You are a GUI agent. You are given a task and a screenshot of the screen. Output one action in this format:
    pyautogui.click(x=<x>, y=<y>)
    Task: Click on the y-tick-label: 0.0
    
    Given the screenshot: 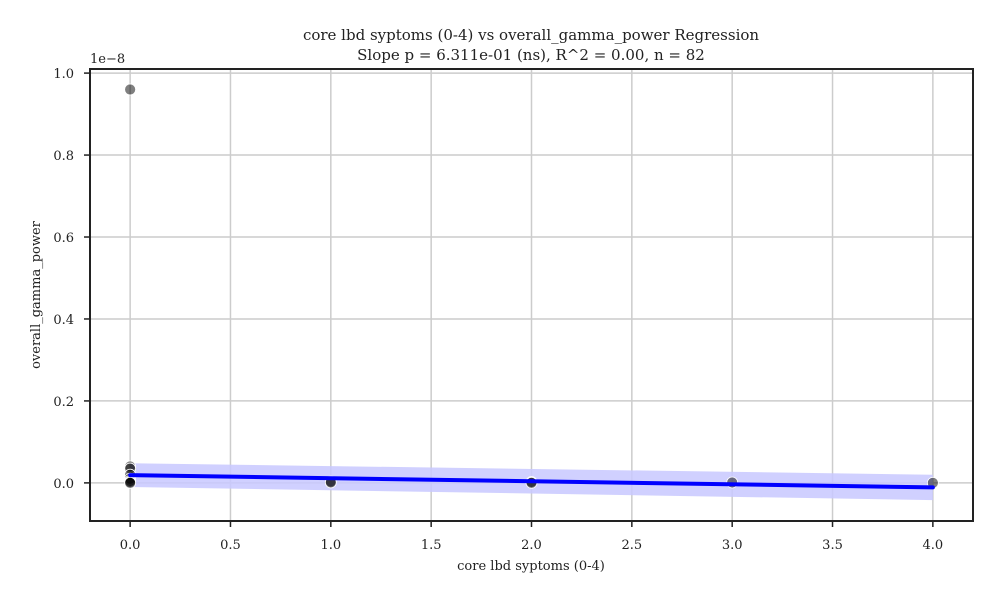 What is the action you would take?
    pyautogui.click(x=63, y=484)
    